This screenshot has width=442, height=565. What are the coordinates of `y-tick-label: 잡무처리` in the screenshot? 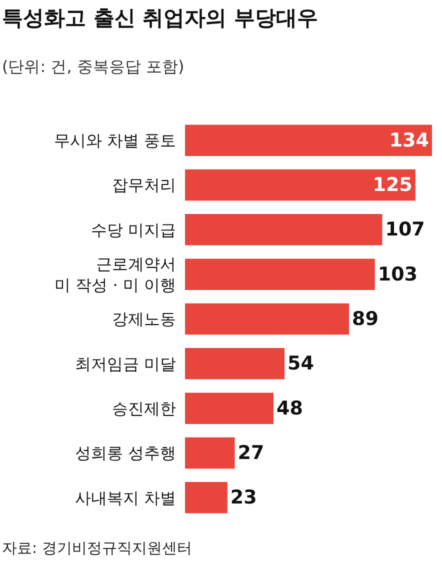 It's located at (144, 185).